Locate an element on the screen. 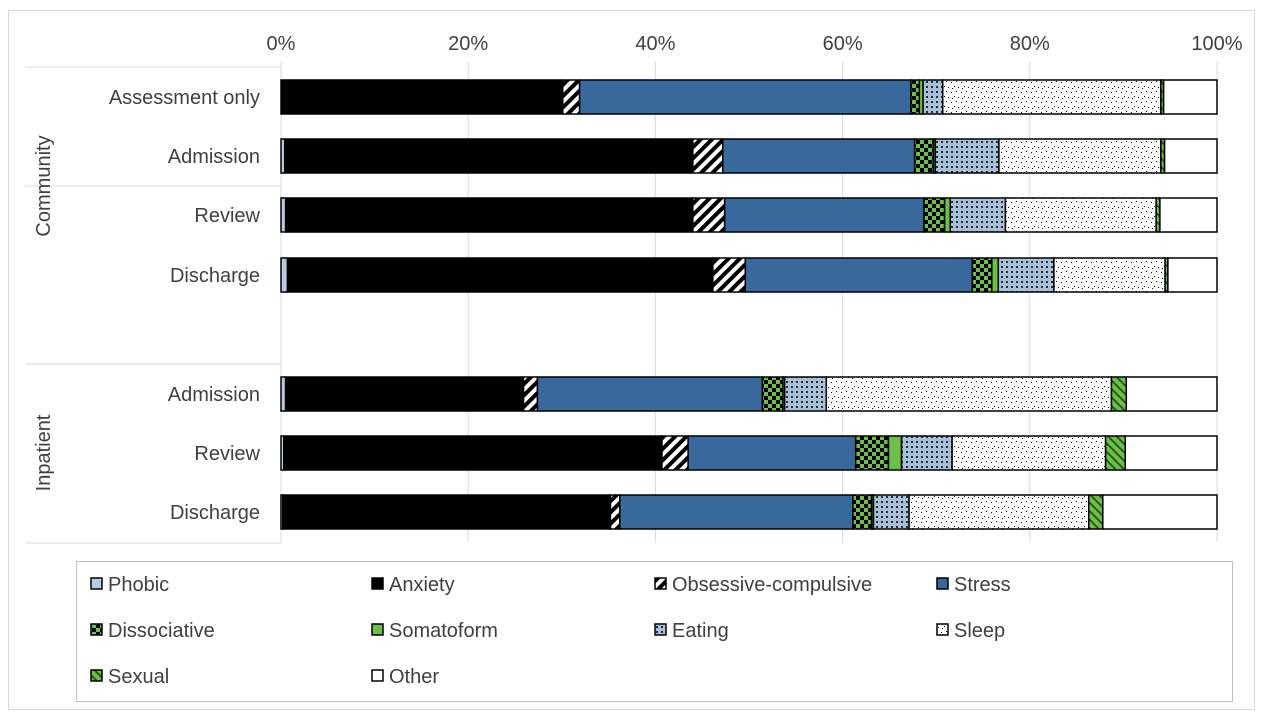 This screenshot has width=1263, height=716. category-label: Review is located at coordinates (227, 454).